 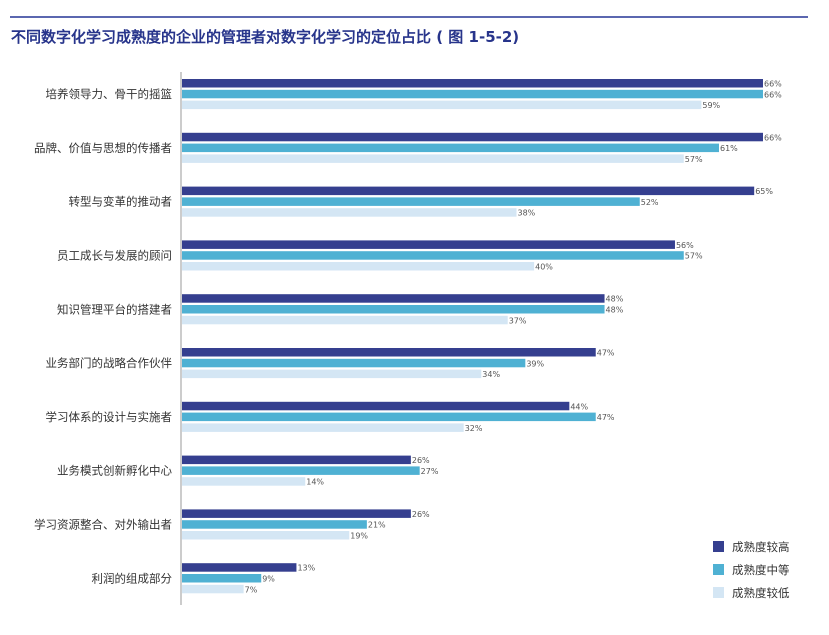 I want to click on data-label: 39%, so click(x=535, y=363).